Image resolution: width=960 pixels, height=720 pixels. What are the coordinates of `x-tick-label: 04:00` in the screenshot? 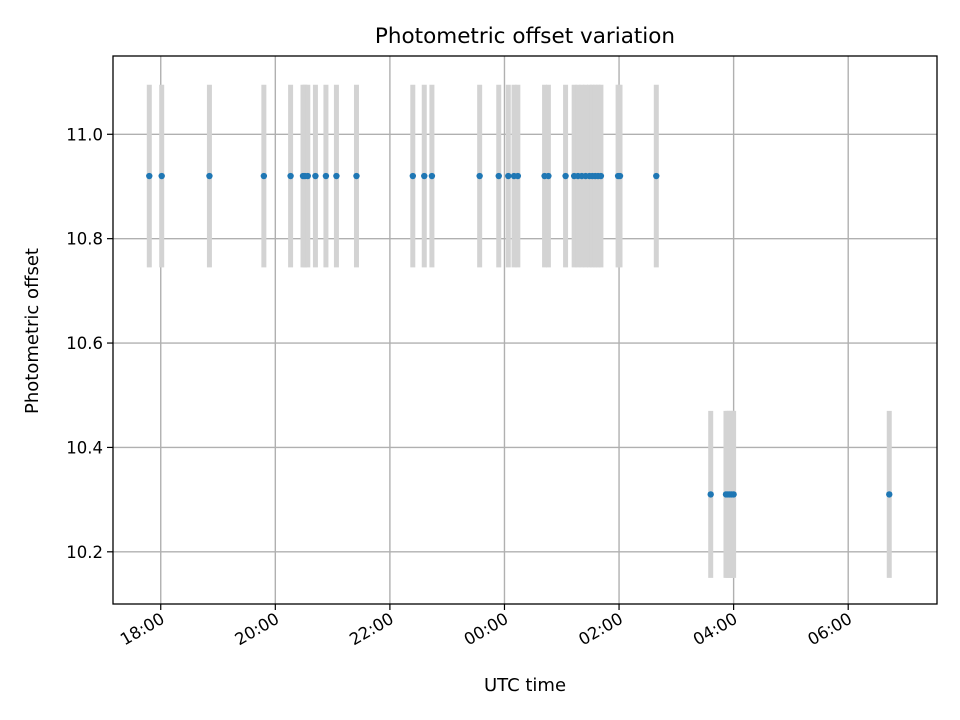 It's located at (715, 629).